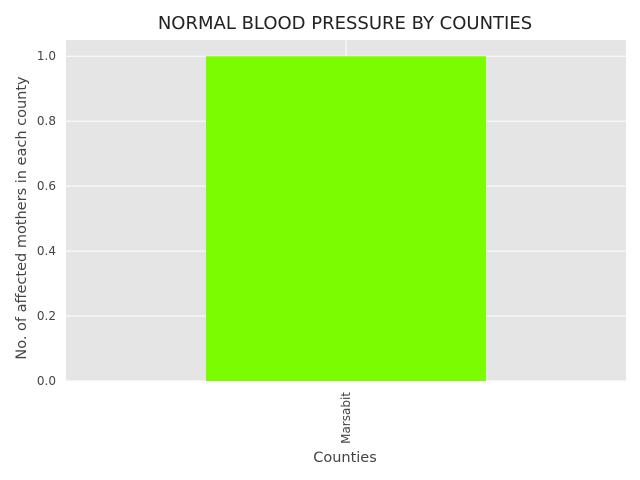 The height and width of the screenshot is (480, 640). I want to click on y-tick-label: 1.0, so click(46, 56).